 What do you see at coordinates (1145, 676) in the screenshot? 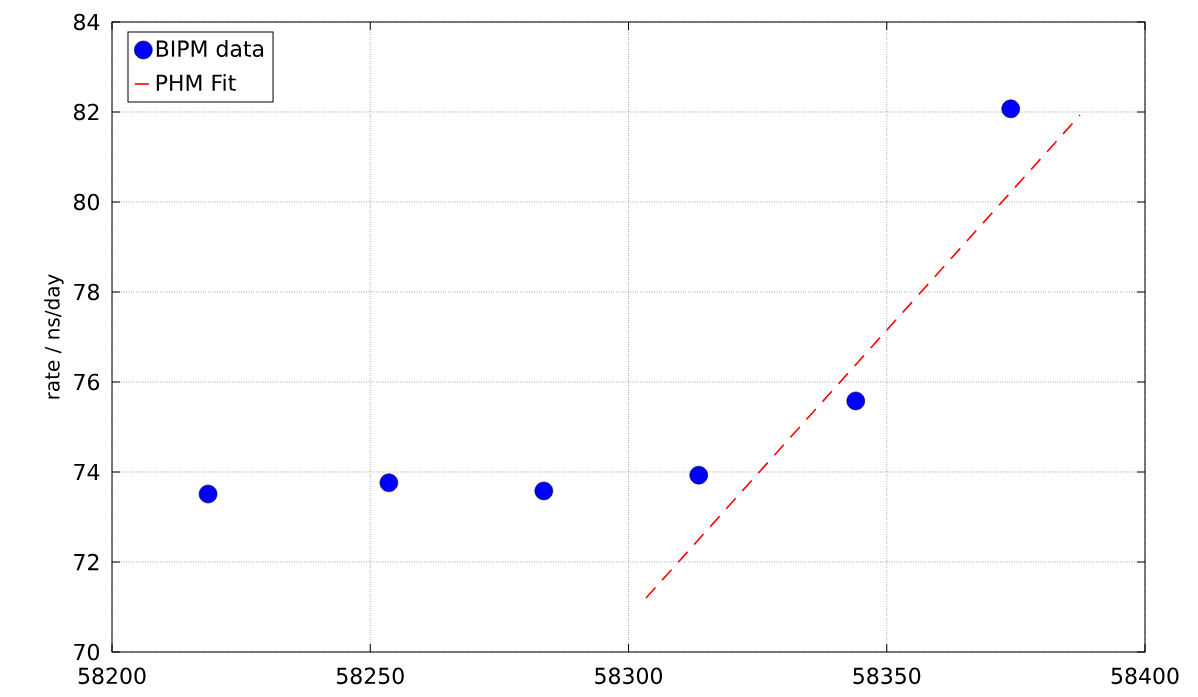
I see `x-tick-label: 58400` at bounding box center [1145, 676].